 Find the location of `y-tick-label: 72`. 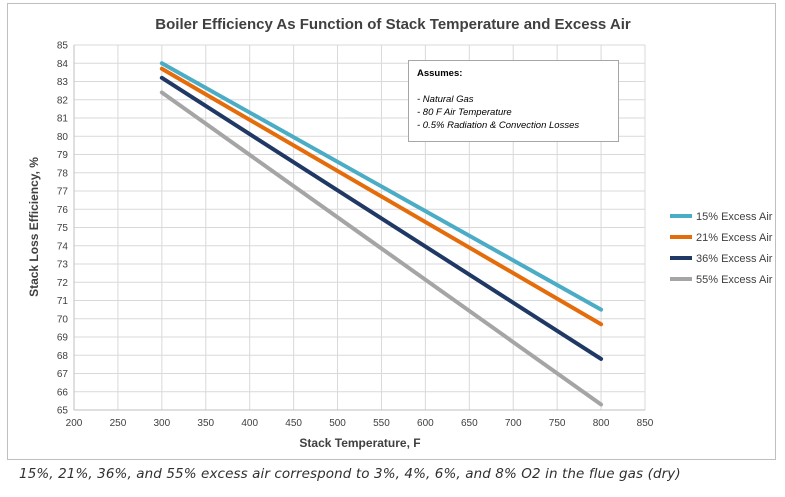

y-tick-label: 72 is located at coordinates (63, 283).